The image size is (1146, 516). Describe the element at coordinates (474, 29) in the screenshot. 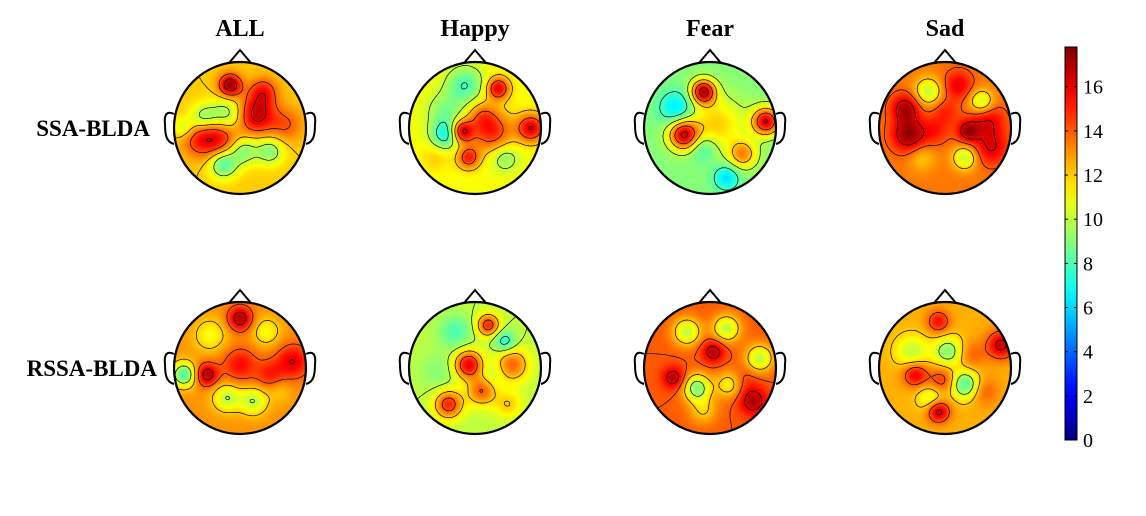

I see `column-title-happy: Happy` at that location.